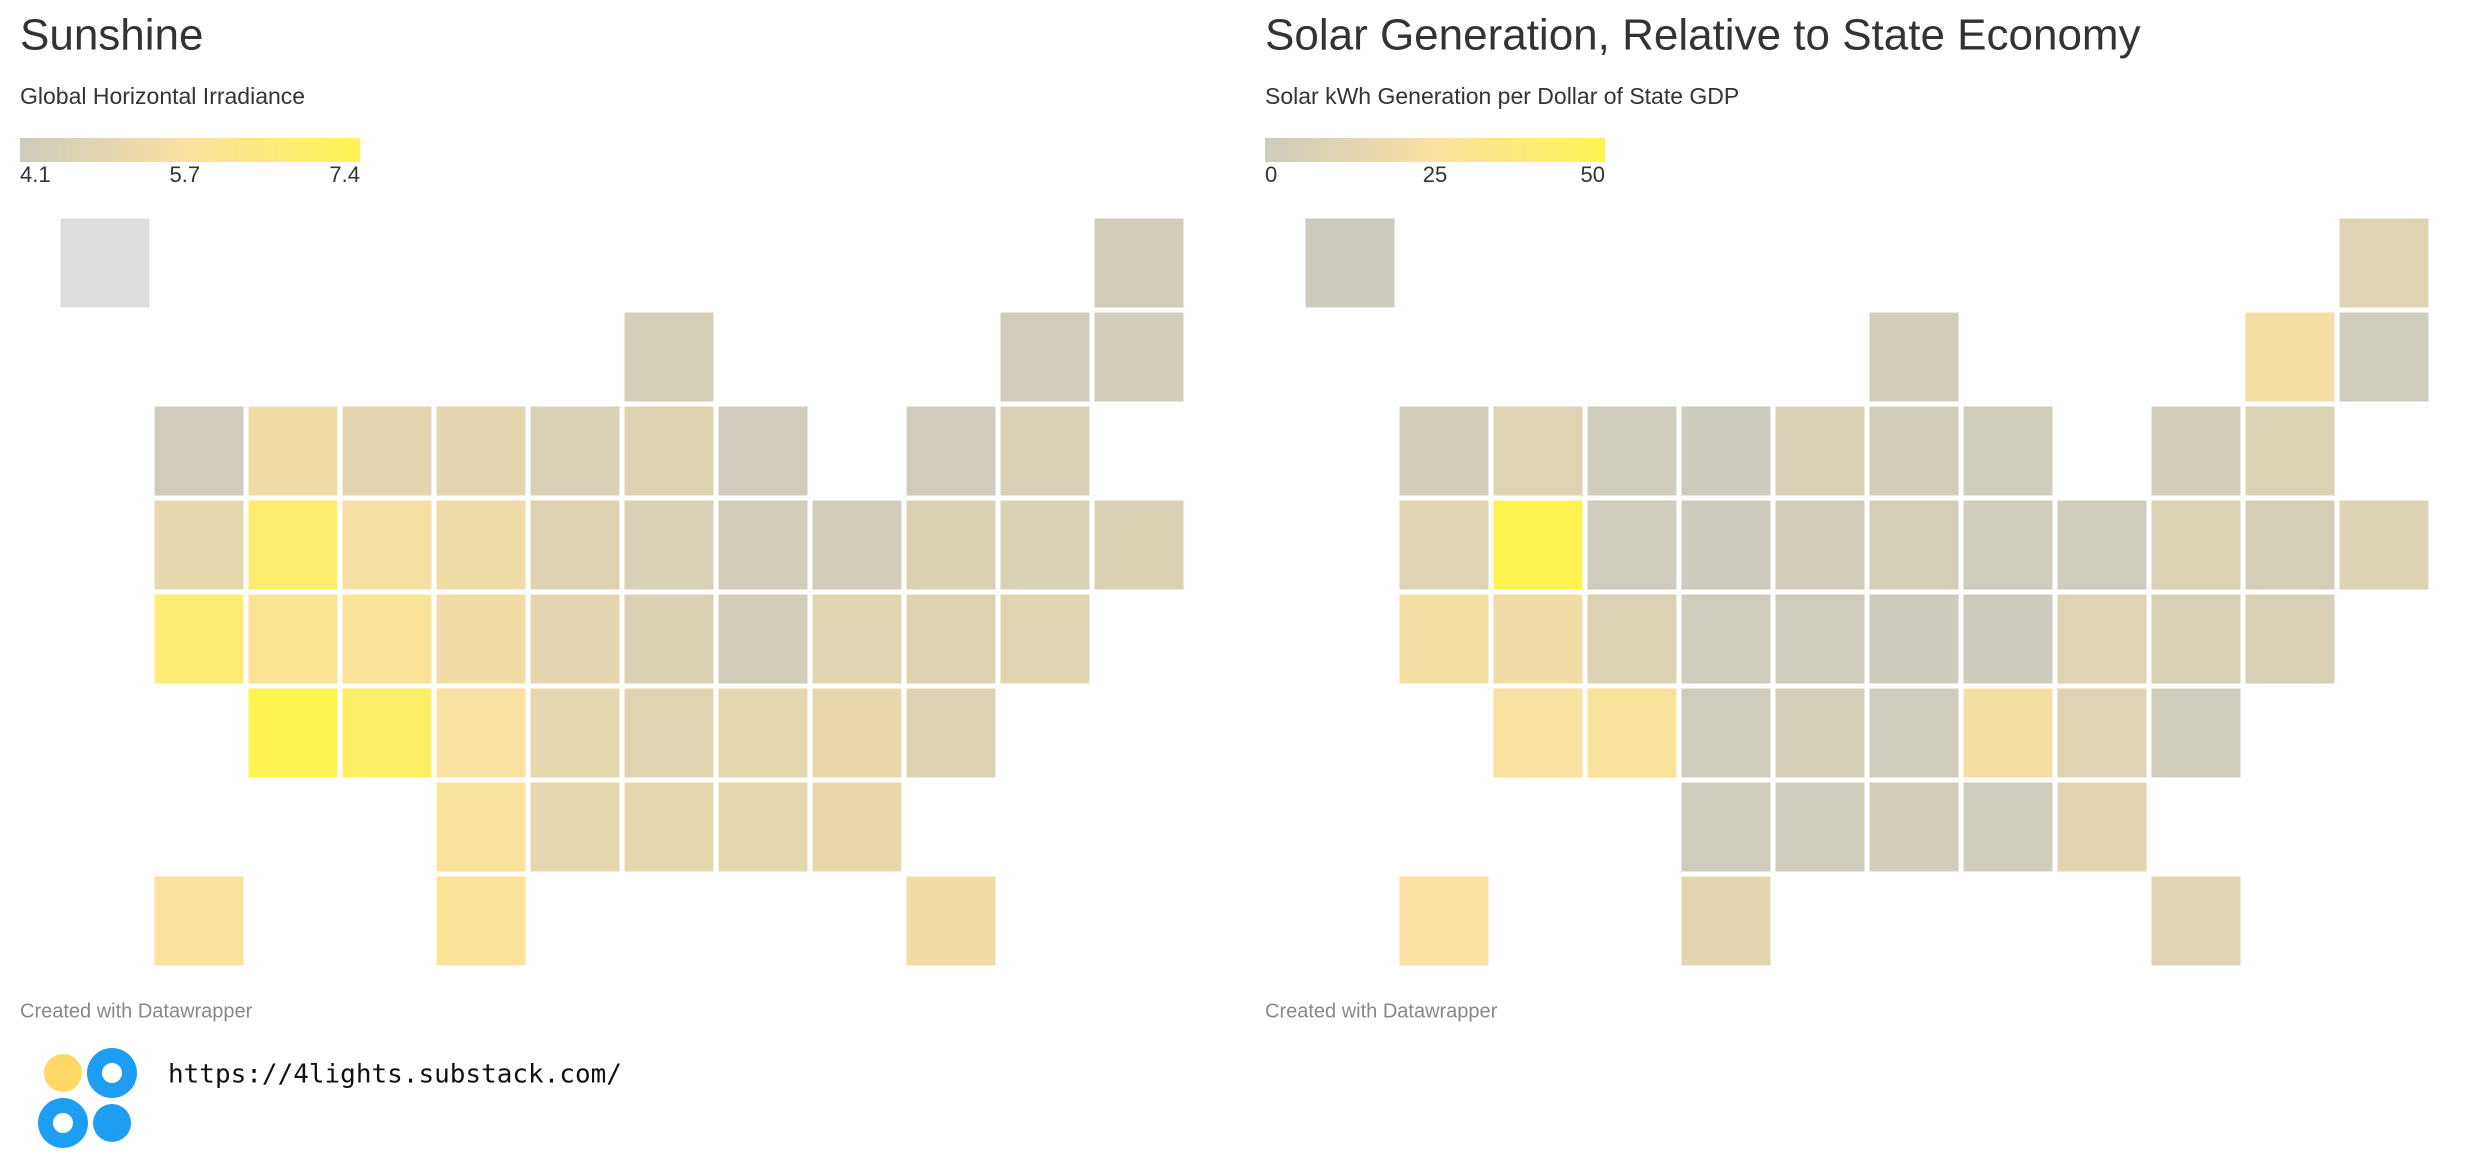 This screenshot has height=1169, width=2487. Describe the element at coordinates (1593, 174) in the screenshot. I see `legend-tick-label: 50` at that location.